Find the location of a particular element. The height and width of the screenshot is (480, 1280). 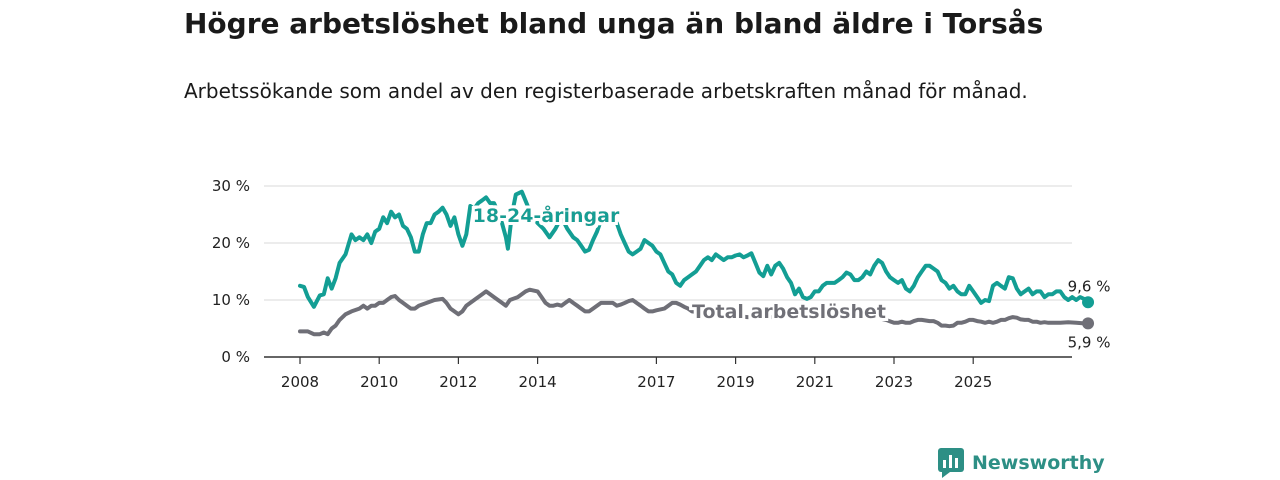

newsworthy-logo: Newsworthy is located at coordinates (1021, 463).